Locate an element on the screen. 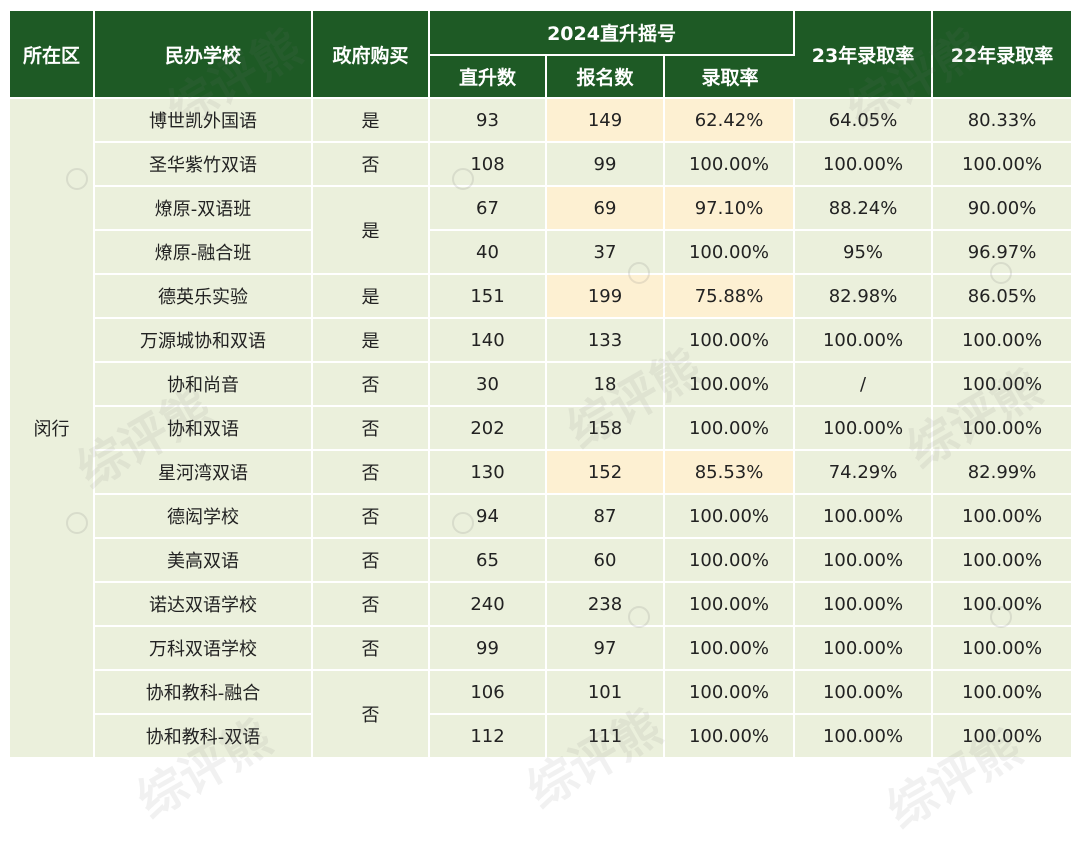 Image resolution: width=1080 pixels, height=841 pixels. cell-applicants: 133 is located at coordinates (606, 341).